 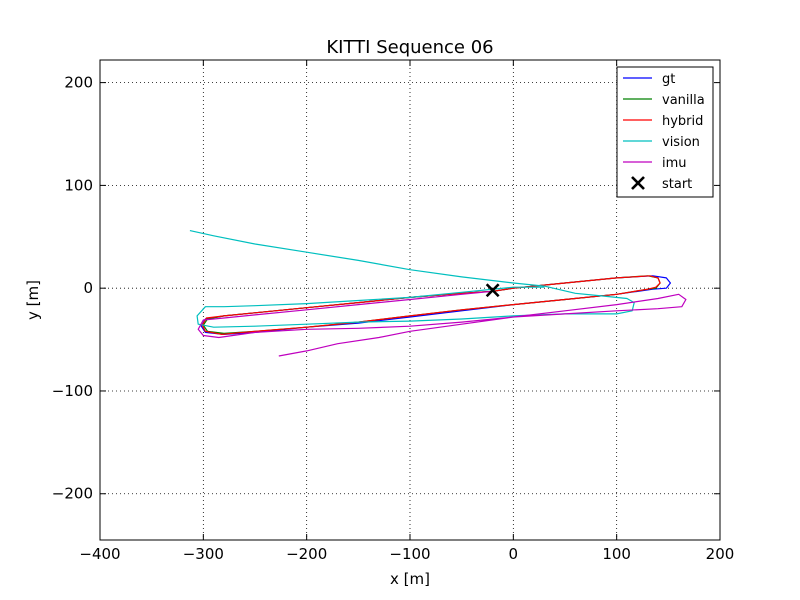 I want to click on series-line-hybrid, so click(x=431, y=305).